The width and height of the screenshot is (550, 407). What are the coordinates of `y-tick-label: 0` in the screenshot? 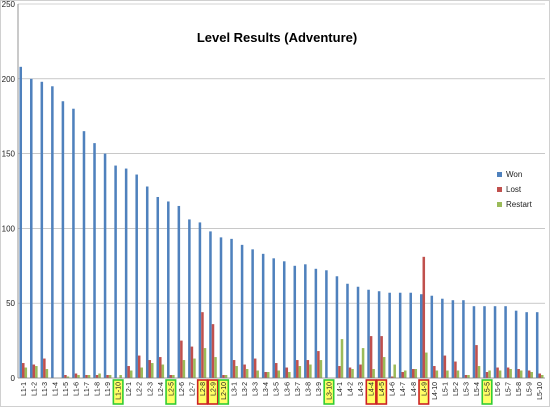 It's located at (13, 378).